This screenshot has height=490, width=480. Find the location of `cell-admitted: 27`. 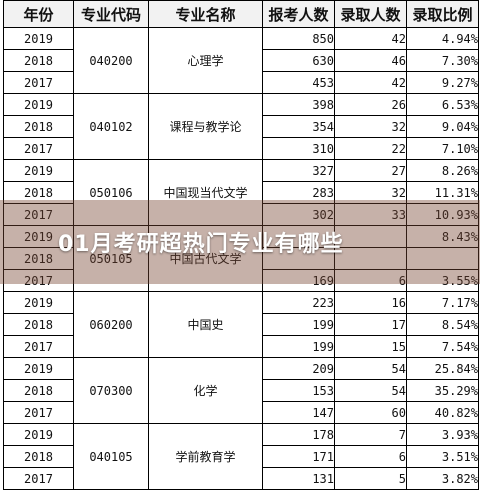

cell-admitted: 27 is located at coordinates (370, 170).